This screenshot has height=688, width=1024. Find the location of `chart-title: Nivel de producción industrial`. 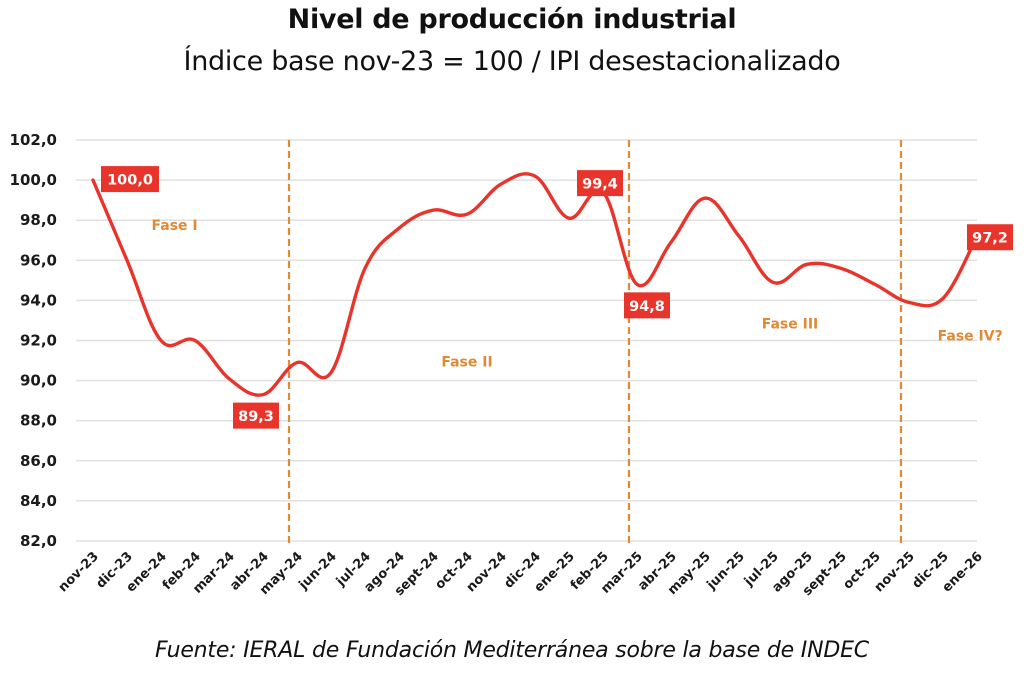

chart-title: Nivel de producción industrial is located at coordinates (512, 19).